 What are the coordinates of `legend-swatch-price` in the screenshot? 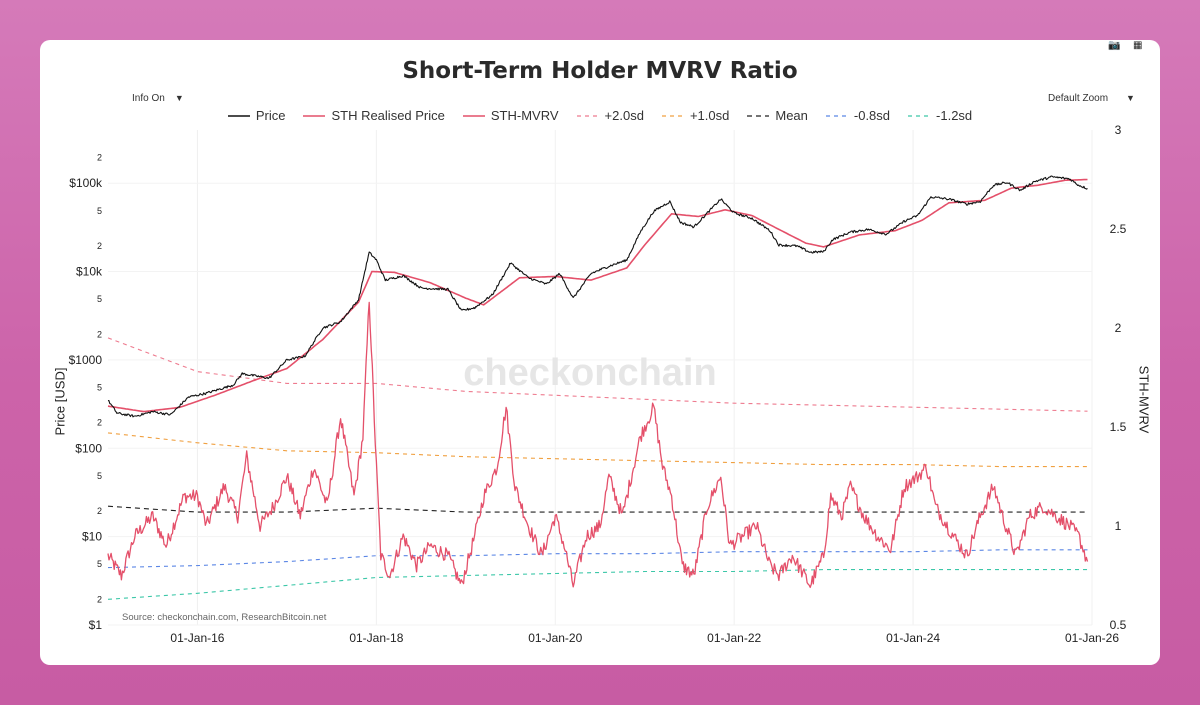 It's located at (238, 115).